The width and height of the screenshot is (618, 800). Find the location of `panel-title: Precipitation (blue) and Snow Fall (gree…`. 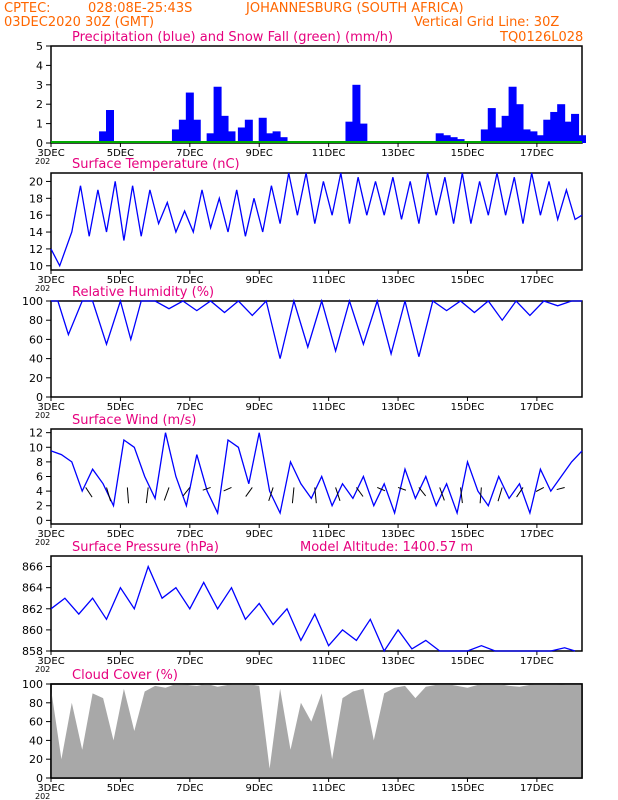

panel-title: Precipitation (blue) and Snow Fall (gree… is located at coordinates (232, 37).